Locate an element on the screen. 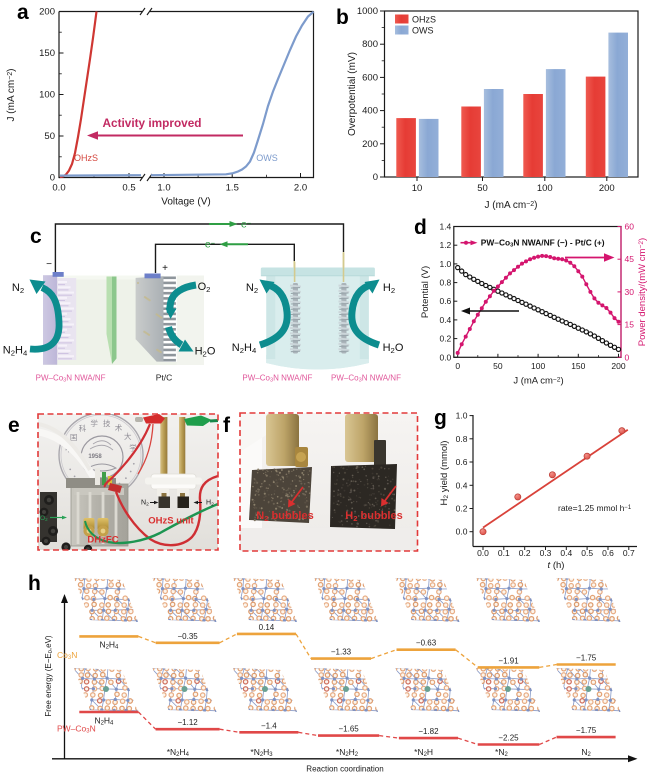  svg-text: 学 is located at coordinates (94, 423).